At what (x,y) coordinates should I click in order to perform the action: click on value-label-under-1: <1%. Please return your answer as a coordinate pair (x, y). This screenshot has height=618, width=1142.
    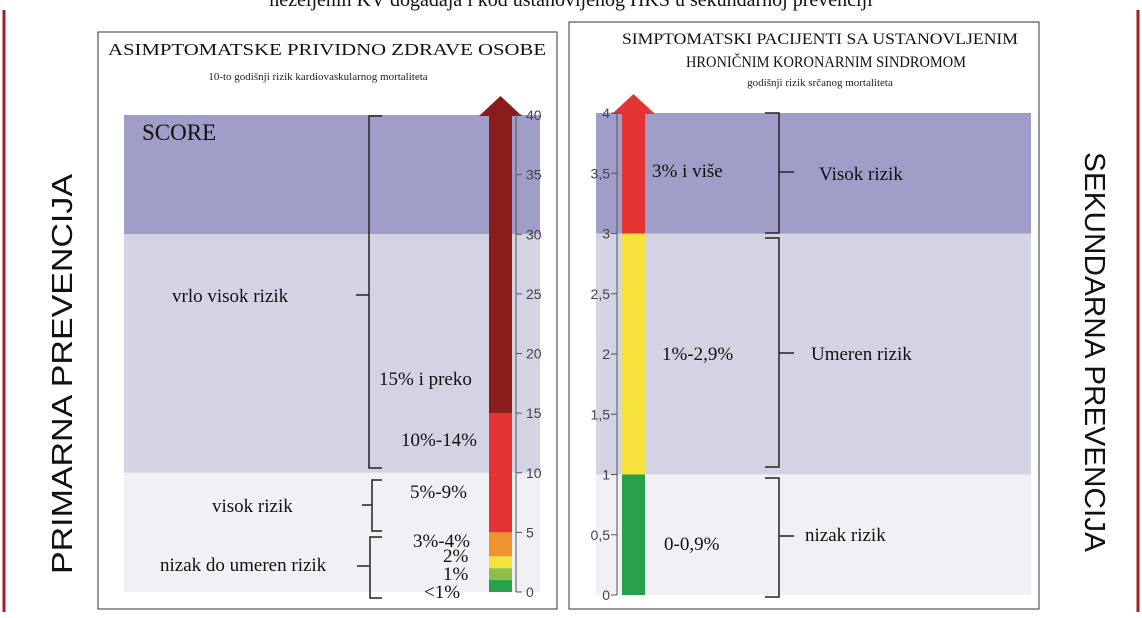
    Looking at the image, I should click on (442, 592).